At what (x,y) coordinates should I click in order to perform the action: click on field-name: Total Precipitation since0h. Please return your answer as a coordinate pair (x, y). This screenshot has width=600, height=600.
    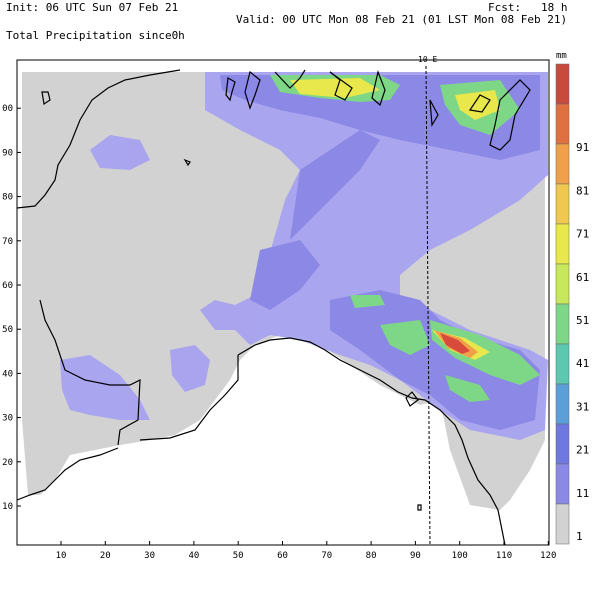
    Looking at the image, I should click on (95, 35).